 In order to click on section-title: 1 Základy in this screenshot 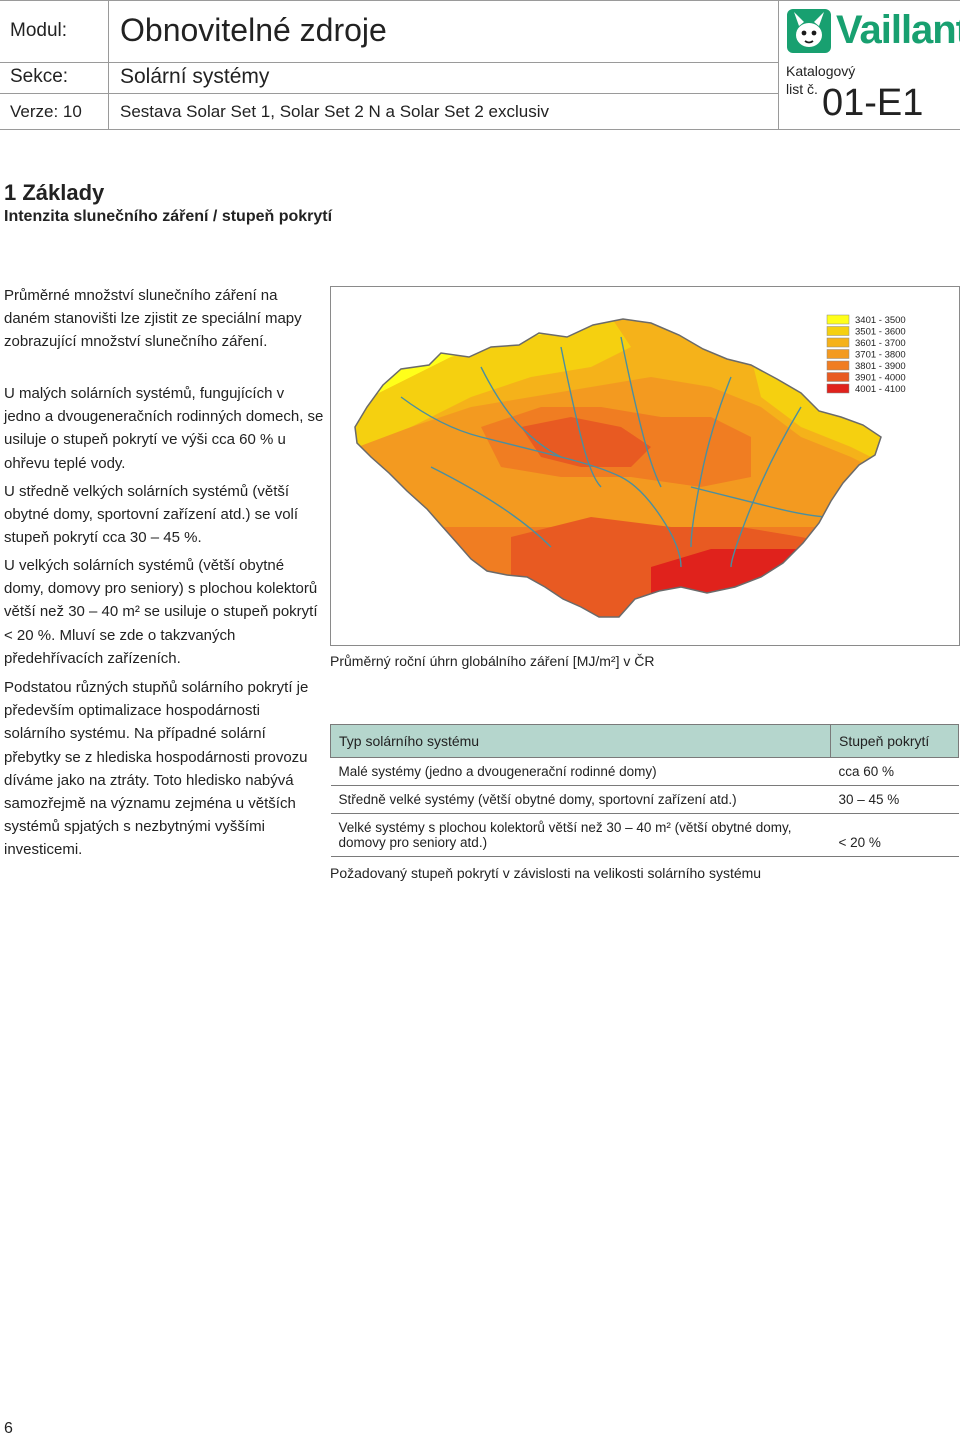, I will do `click(54, 192)`.